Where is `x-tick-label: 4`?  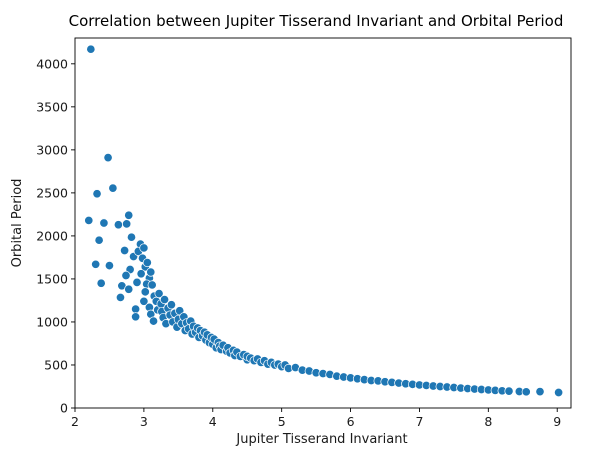 x-tick-label: 4 is located at coordinates (213, 421).